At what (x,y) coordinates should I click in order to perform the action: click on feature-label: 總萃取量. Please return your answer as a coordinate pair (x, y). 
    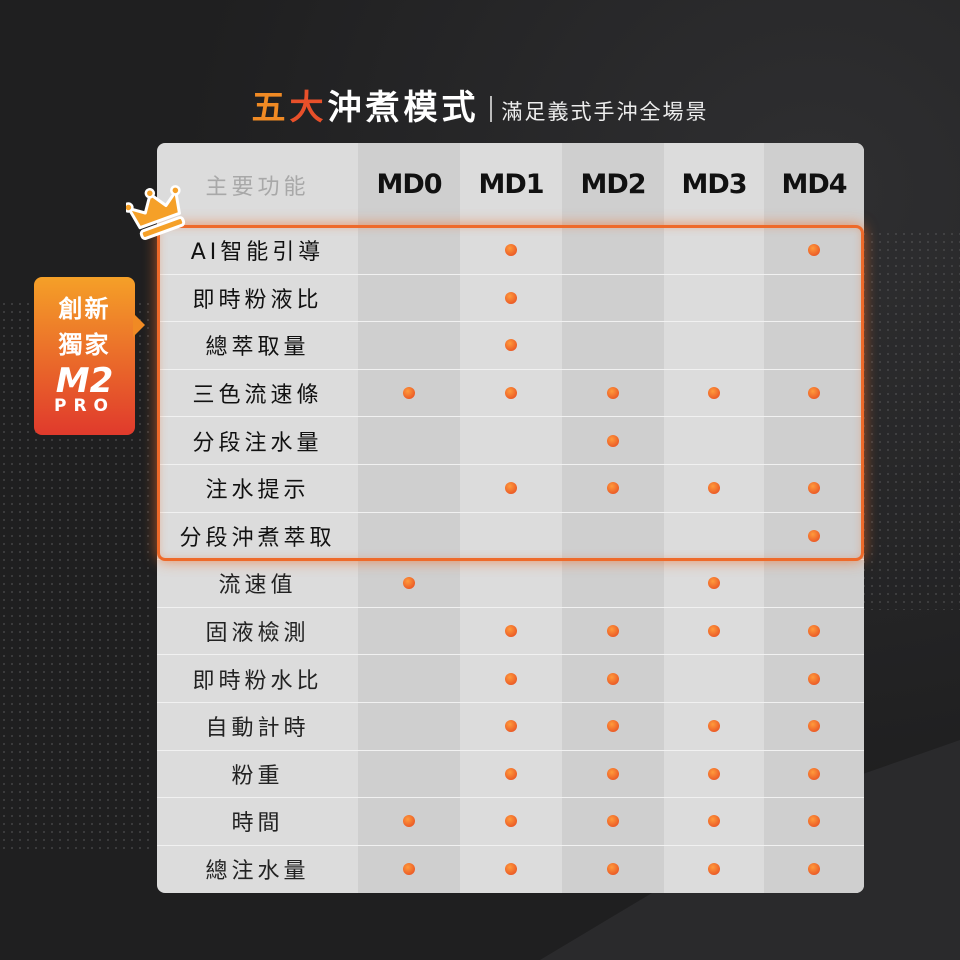
    Looking at the image, I should click on (257, 348).